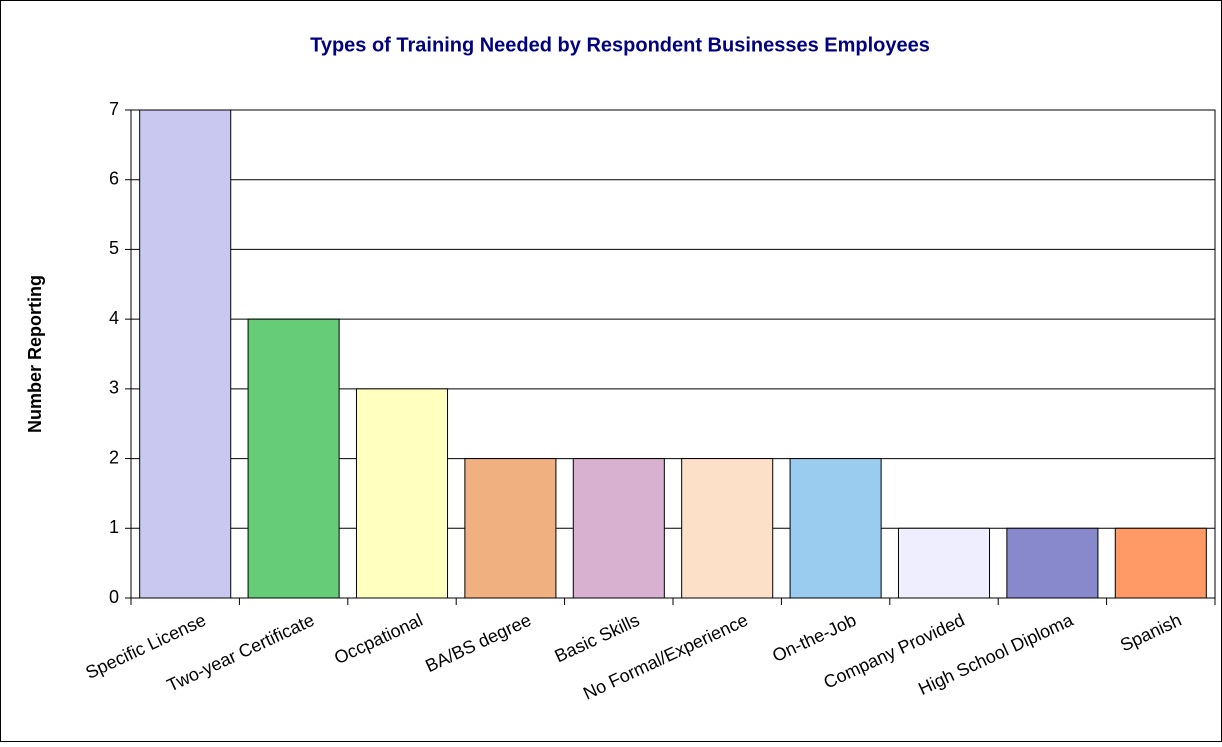 The height and width of the screenshot is (747, 1222). I want to click on y-axis-label: Number Reporting, so click(35, 354).